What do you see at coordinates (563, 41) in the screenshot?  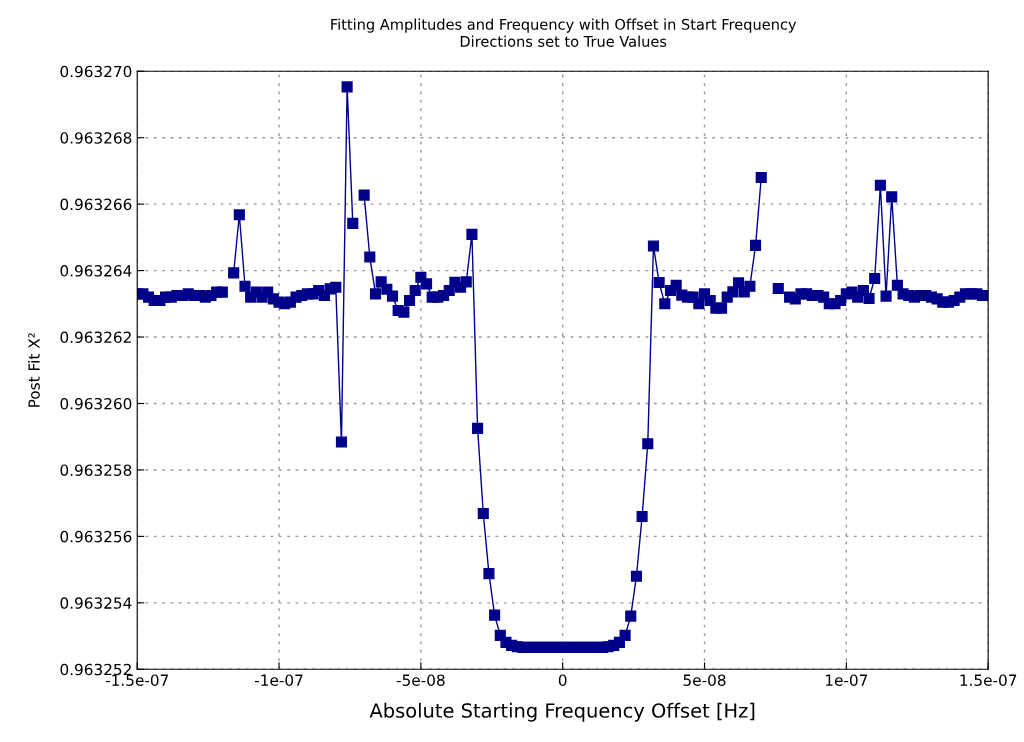 I see `chart-subtitle: Directions set to True Values` at bounding box center [563, 41].